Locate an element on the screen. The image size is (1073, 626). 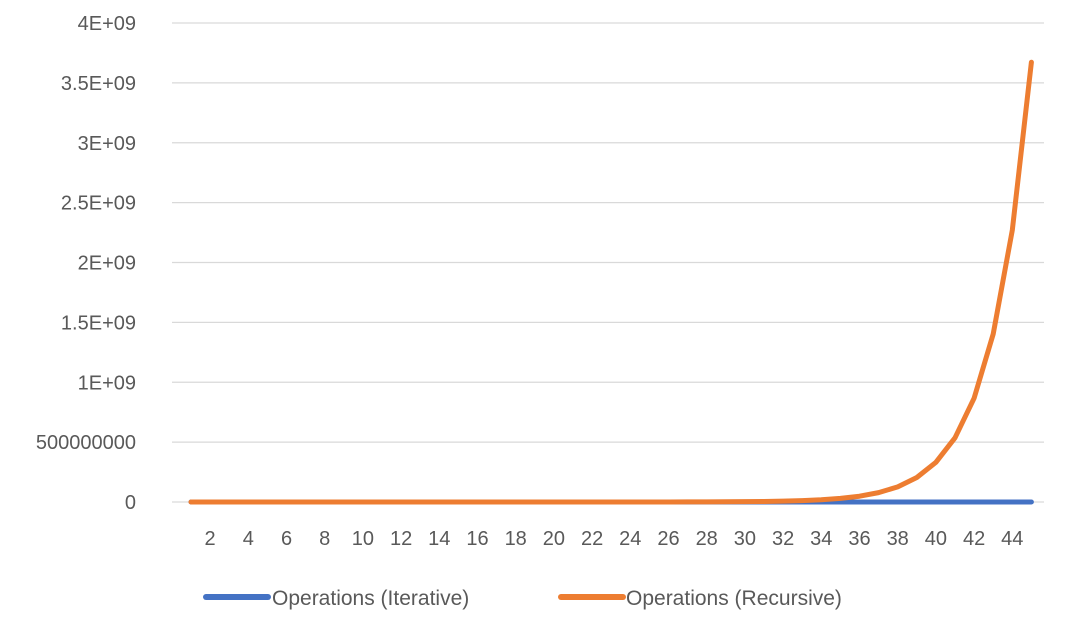
x-tick-label: 10 is located at coordinates (363, 539).